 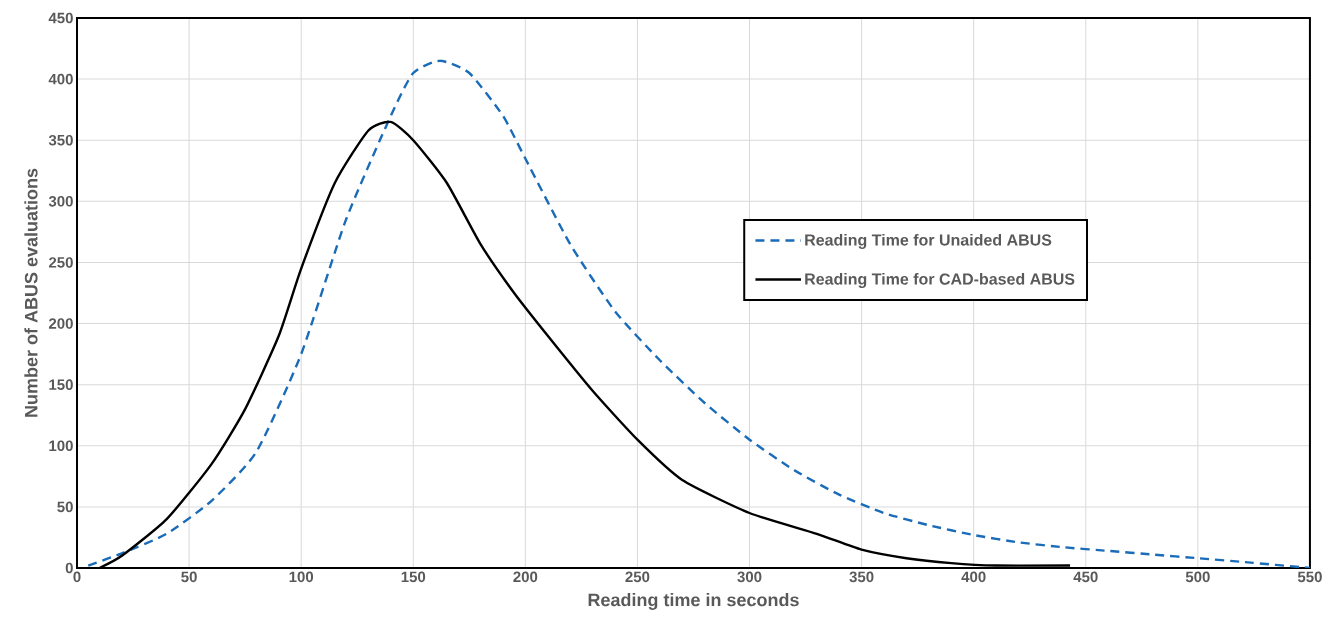 I want to click on y-tick-label: 350, so click(x=60, y=140).